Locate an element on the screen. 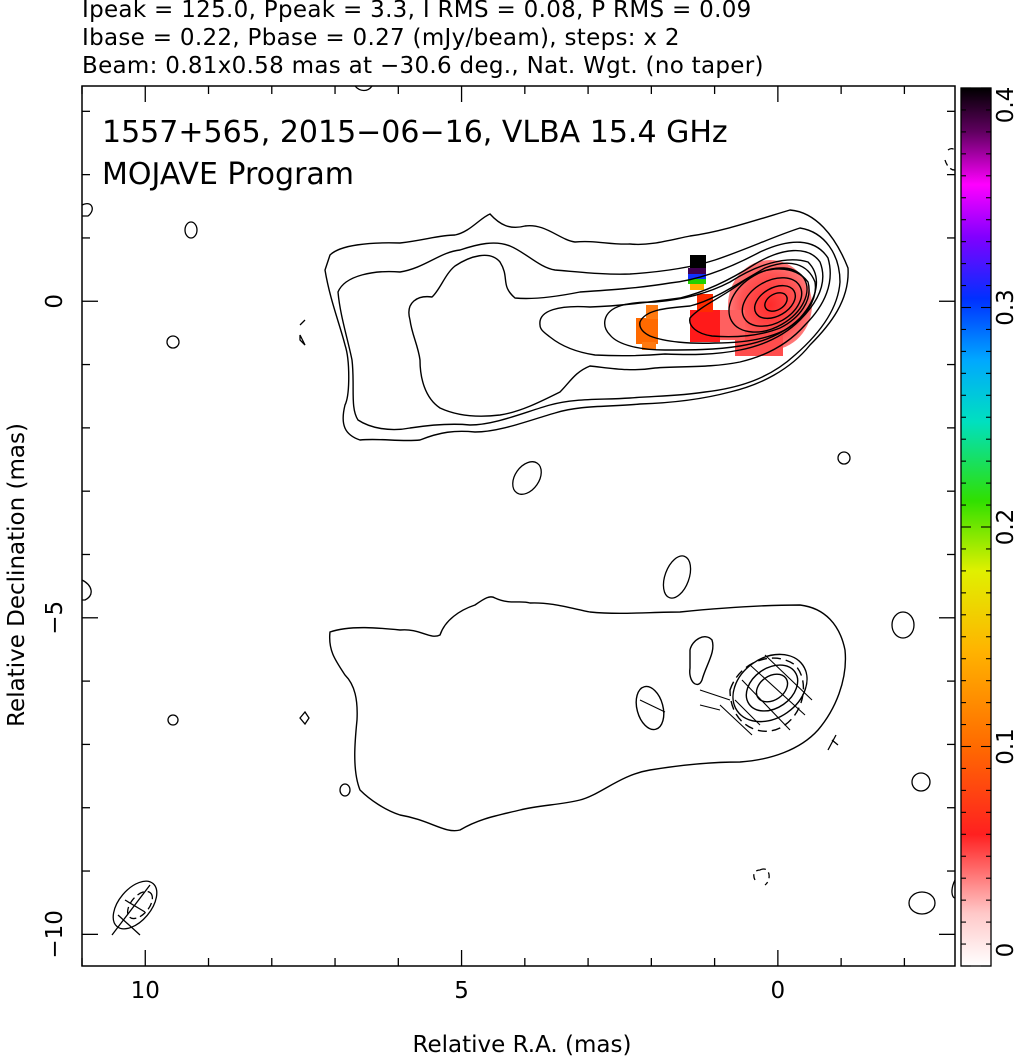  x-tick-label: 5 is located at coordinates (461, 991).